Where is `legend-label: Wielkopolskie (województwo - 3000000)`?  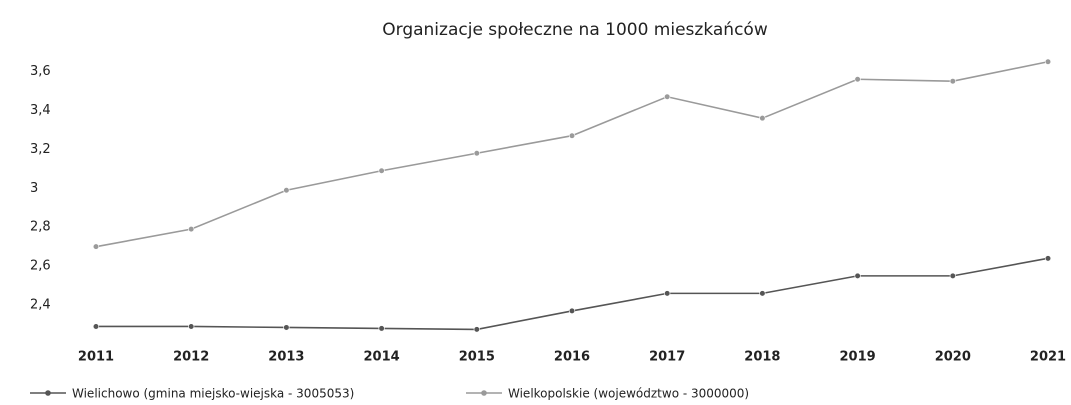
legend-label: Wielkopolskie (województwo - 3000000) is located at coordinates (628, 394).